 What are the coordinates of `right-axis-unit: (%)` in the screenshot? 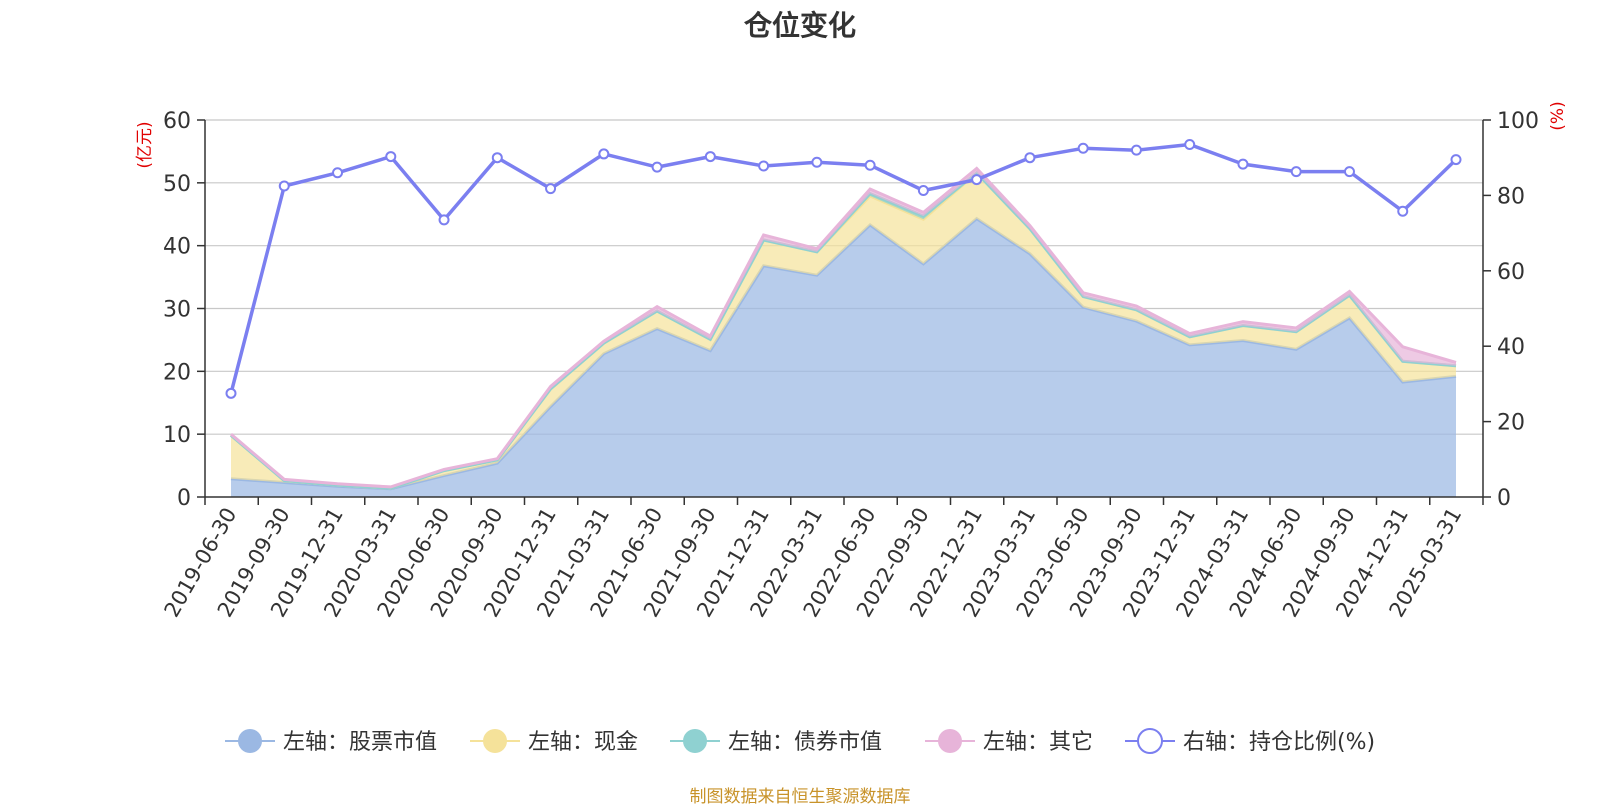 It's located at (1558, 115).